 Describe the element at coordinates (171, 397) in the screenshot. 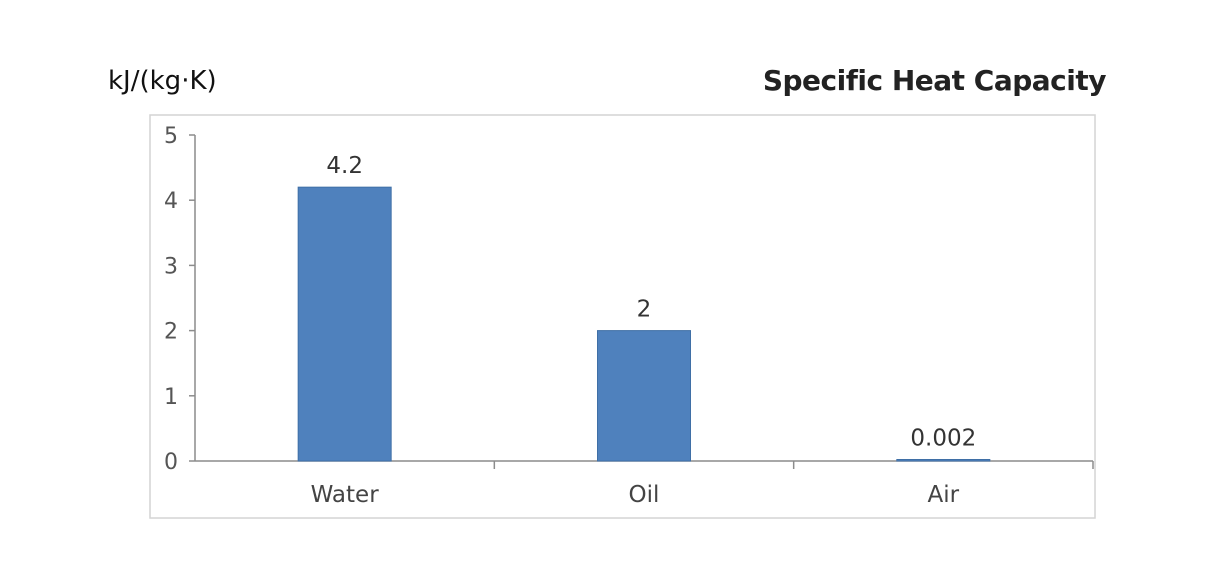

I see `y-tick-label: 1` at that location.